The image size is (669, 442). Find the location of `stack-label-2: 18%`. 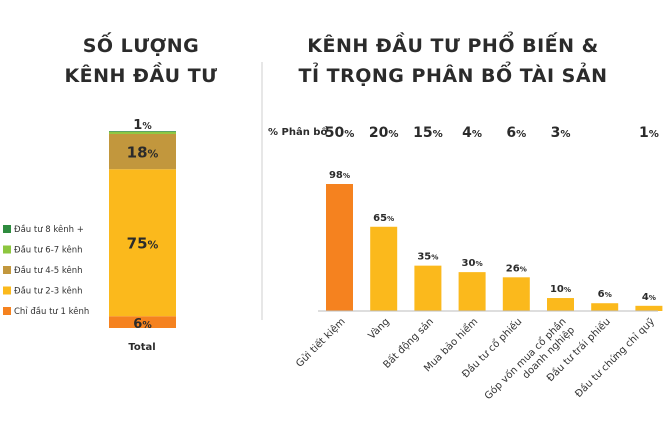

stack-label-2: 18% is located at coordinates (143, 153).